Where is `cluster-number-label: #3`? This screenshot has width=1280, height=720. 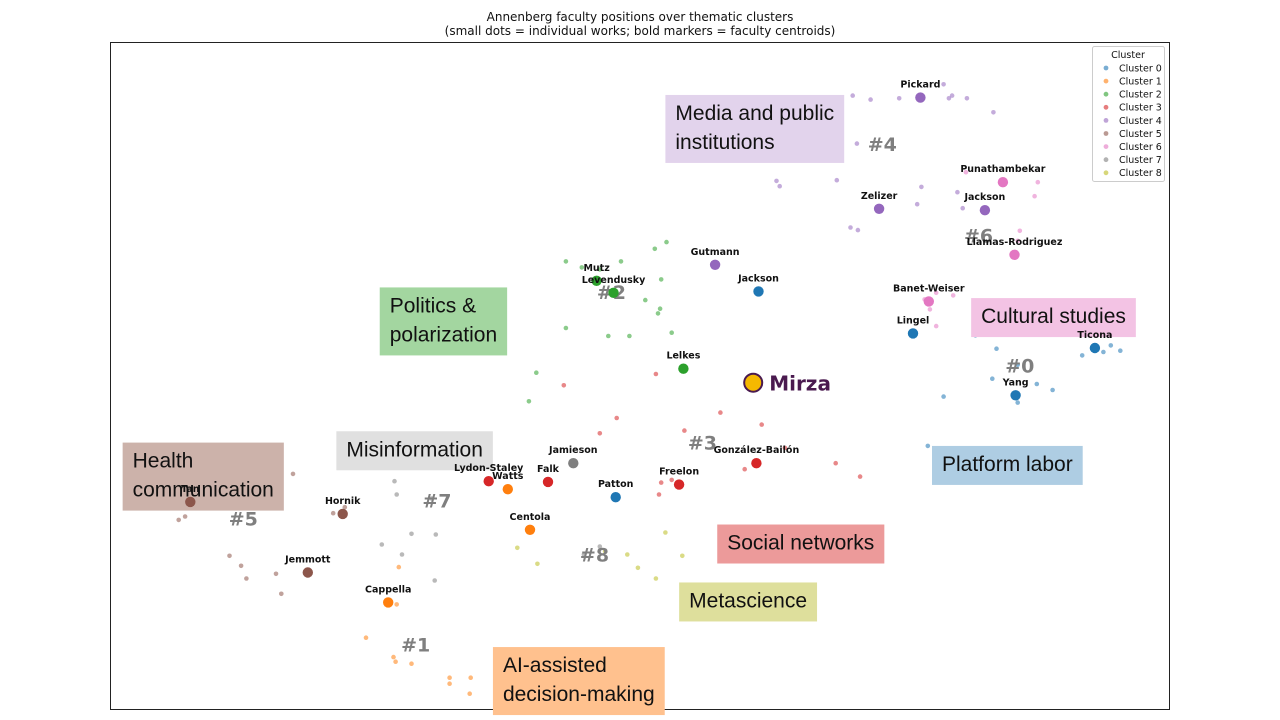
cluster-number-label: #3 is located at coordinates (702, 444).